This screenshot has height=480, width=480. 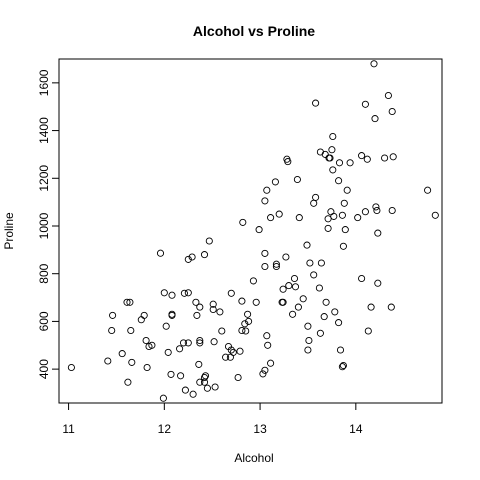 What do you see at coordinates (9, 231) in the screenshot?
I see `y-axis-label: Proline` at bounding box center [9, 231].